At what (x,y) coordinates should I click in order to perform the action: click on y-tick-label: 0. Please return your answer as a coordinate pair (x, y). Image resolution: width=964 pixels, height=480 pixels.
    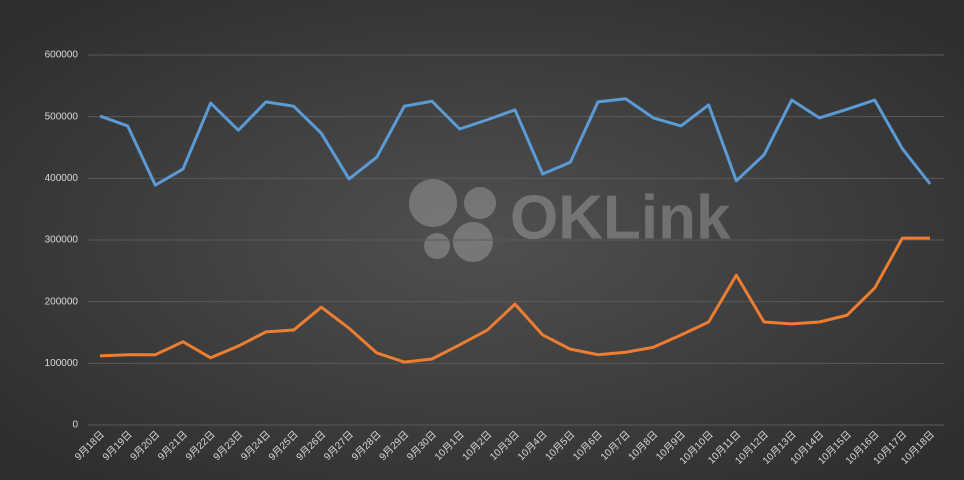
    Looking at the image, I should click on (75, 425).